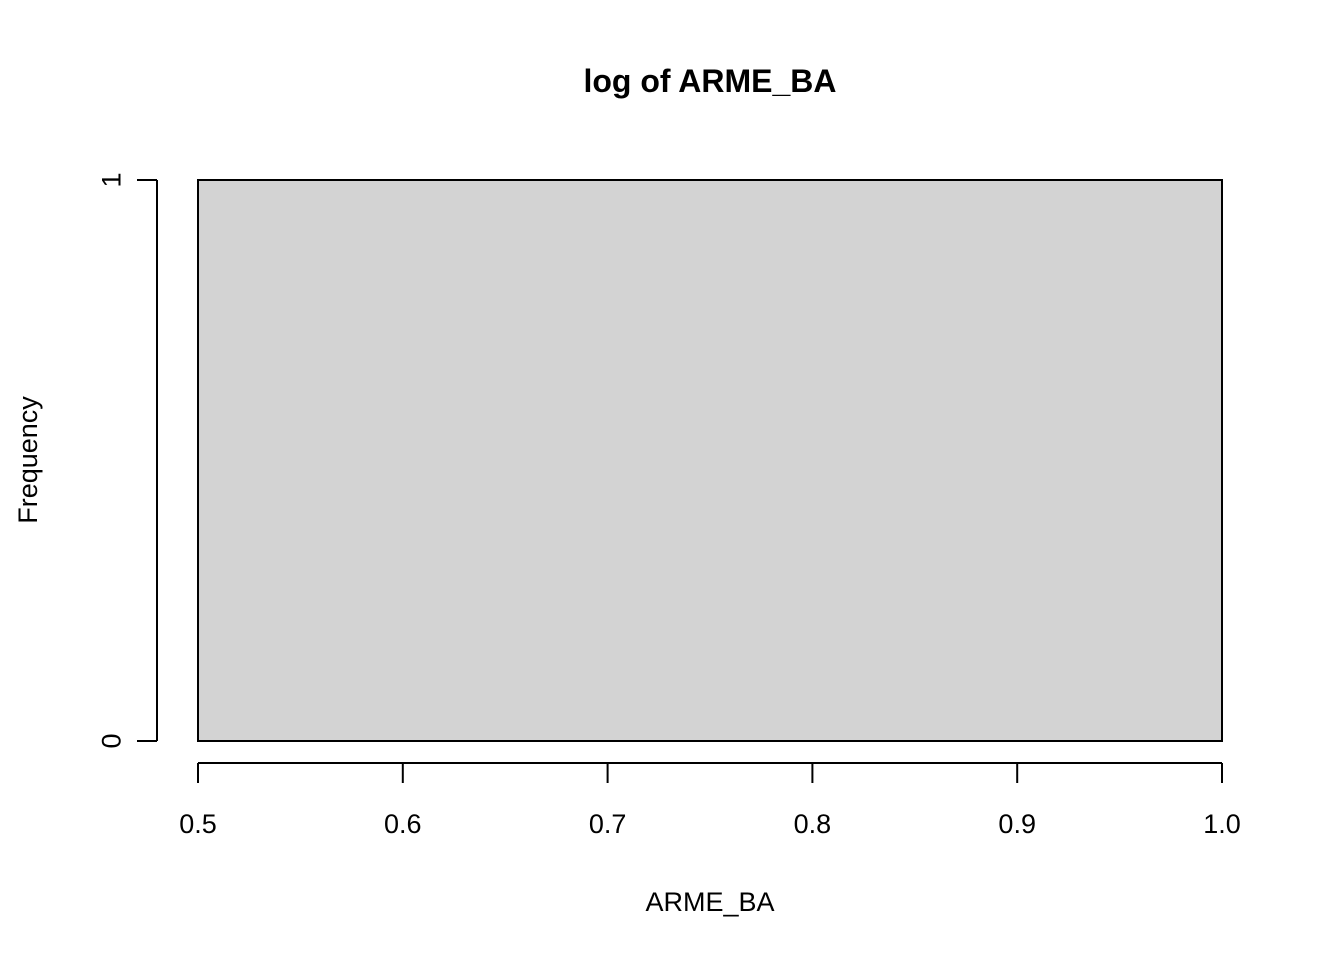  I want to click on x-tick-label-1: 0.6, so click(403, 824).